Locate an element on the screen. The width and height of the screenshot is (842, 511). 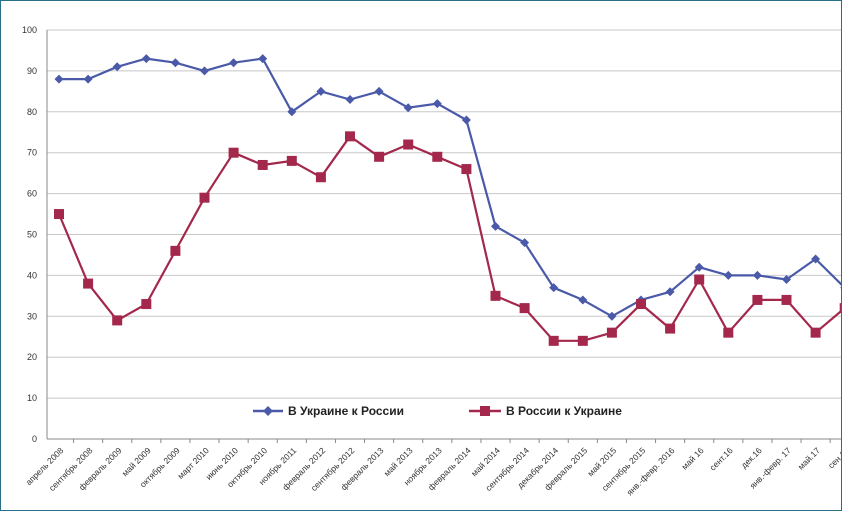
y-tick-label: 90 is located at coordinates (32, 71).